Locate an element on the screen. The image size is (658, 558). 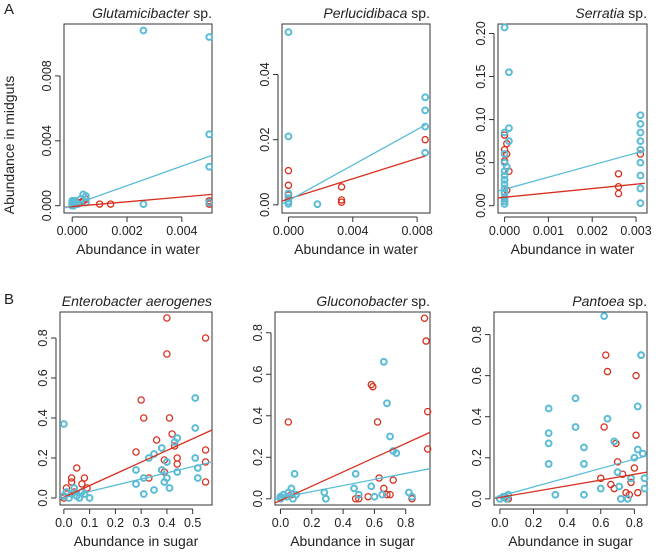
fit-line-blue is located at coordinates (571, 170).